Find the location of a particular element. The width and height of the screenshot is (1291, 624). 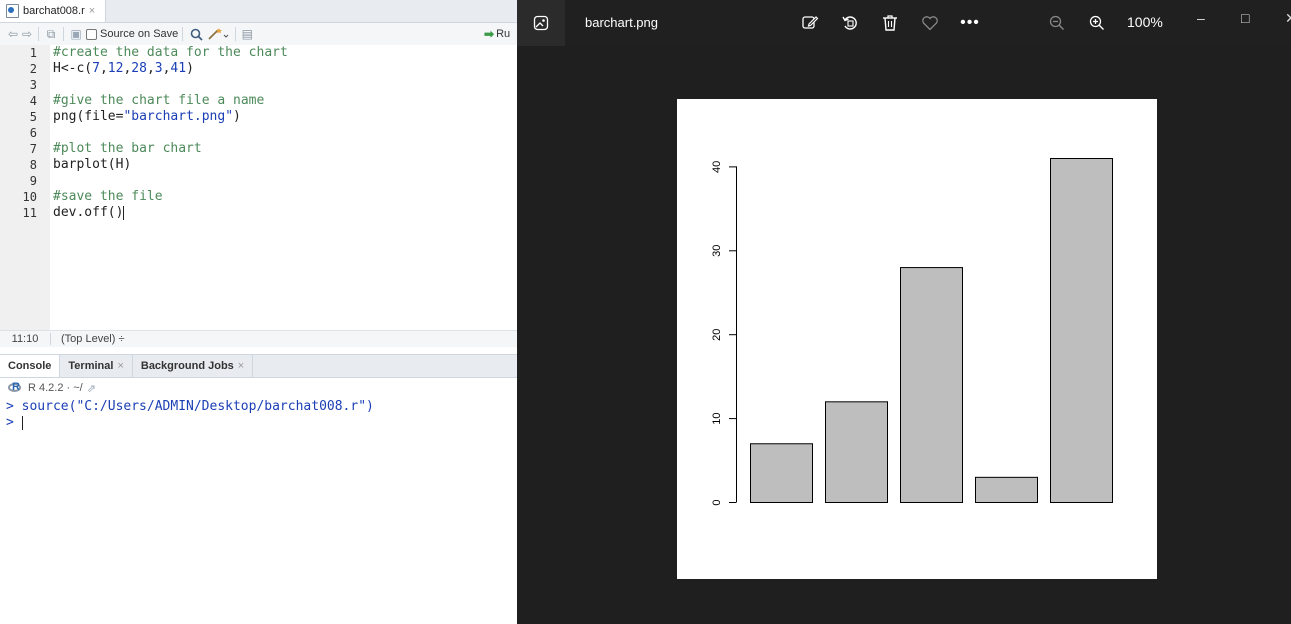

compile-report-icon: ▤ is located at coordinates (247, 34).